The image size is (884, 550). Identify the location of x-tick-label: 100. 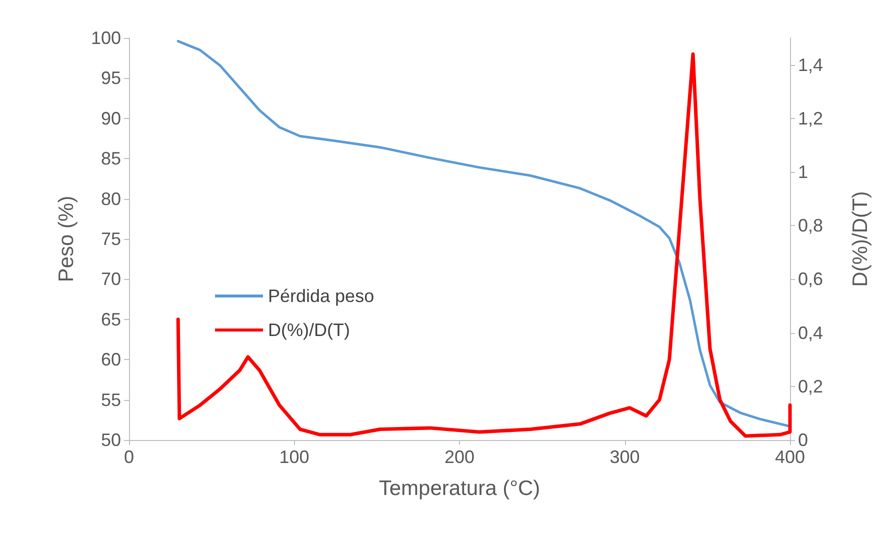
(294, 457).